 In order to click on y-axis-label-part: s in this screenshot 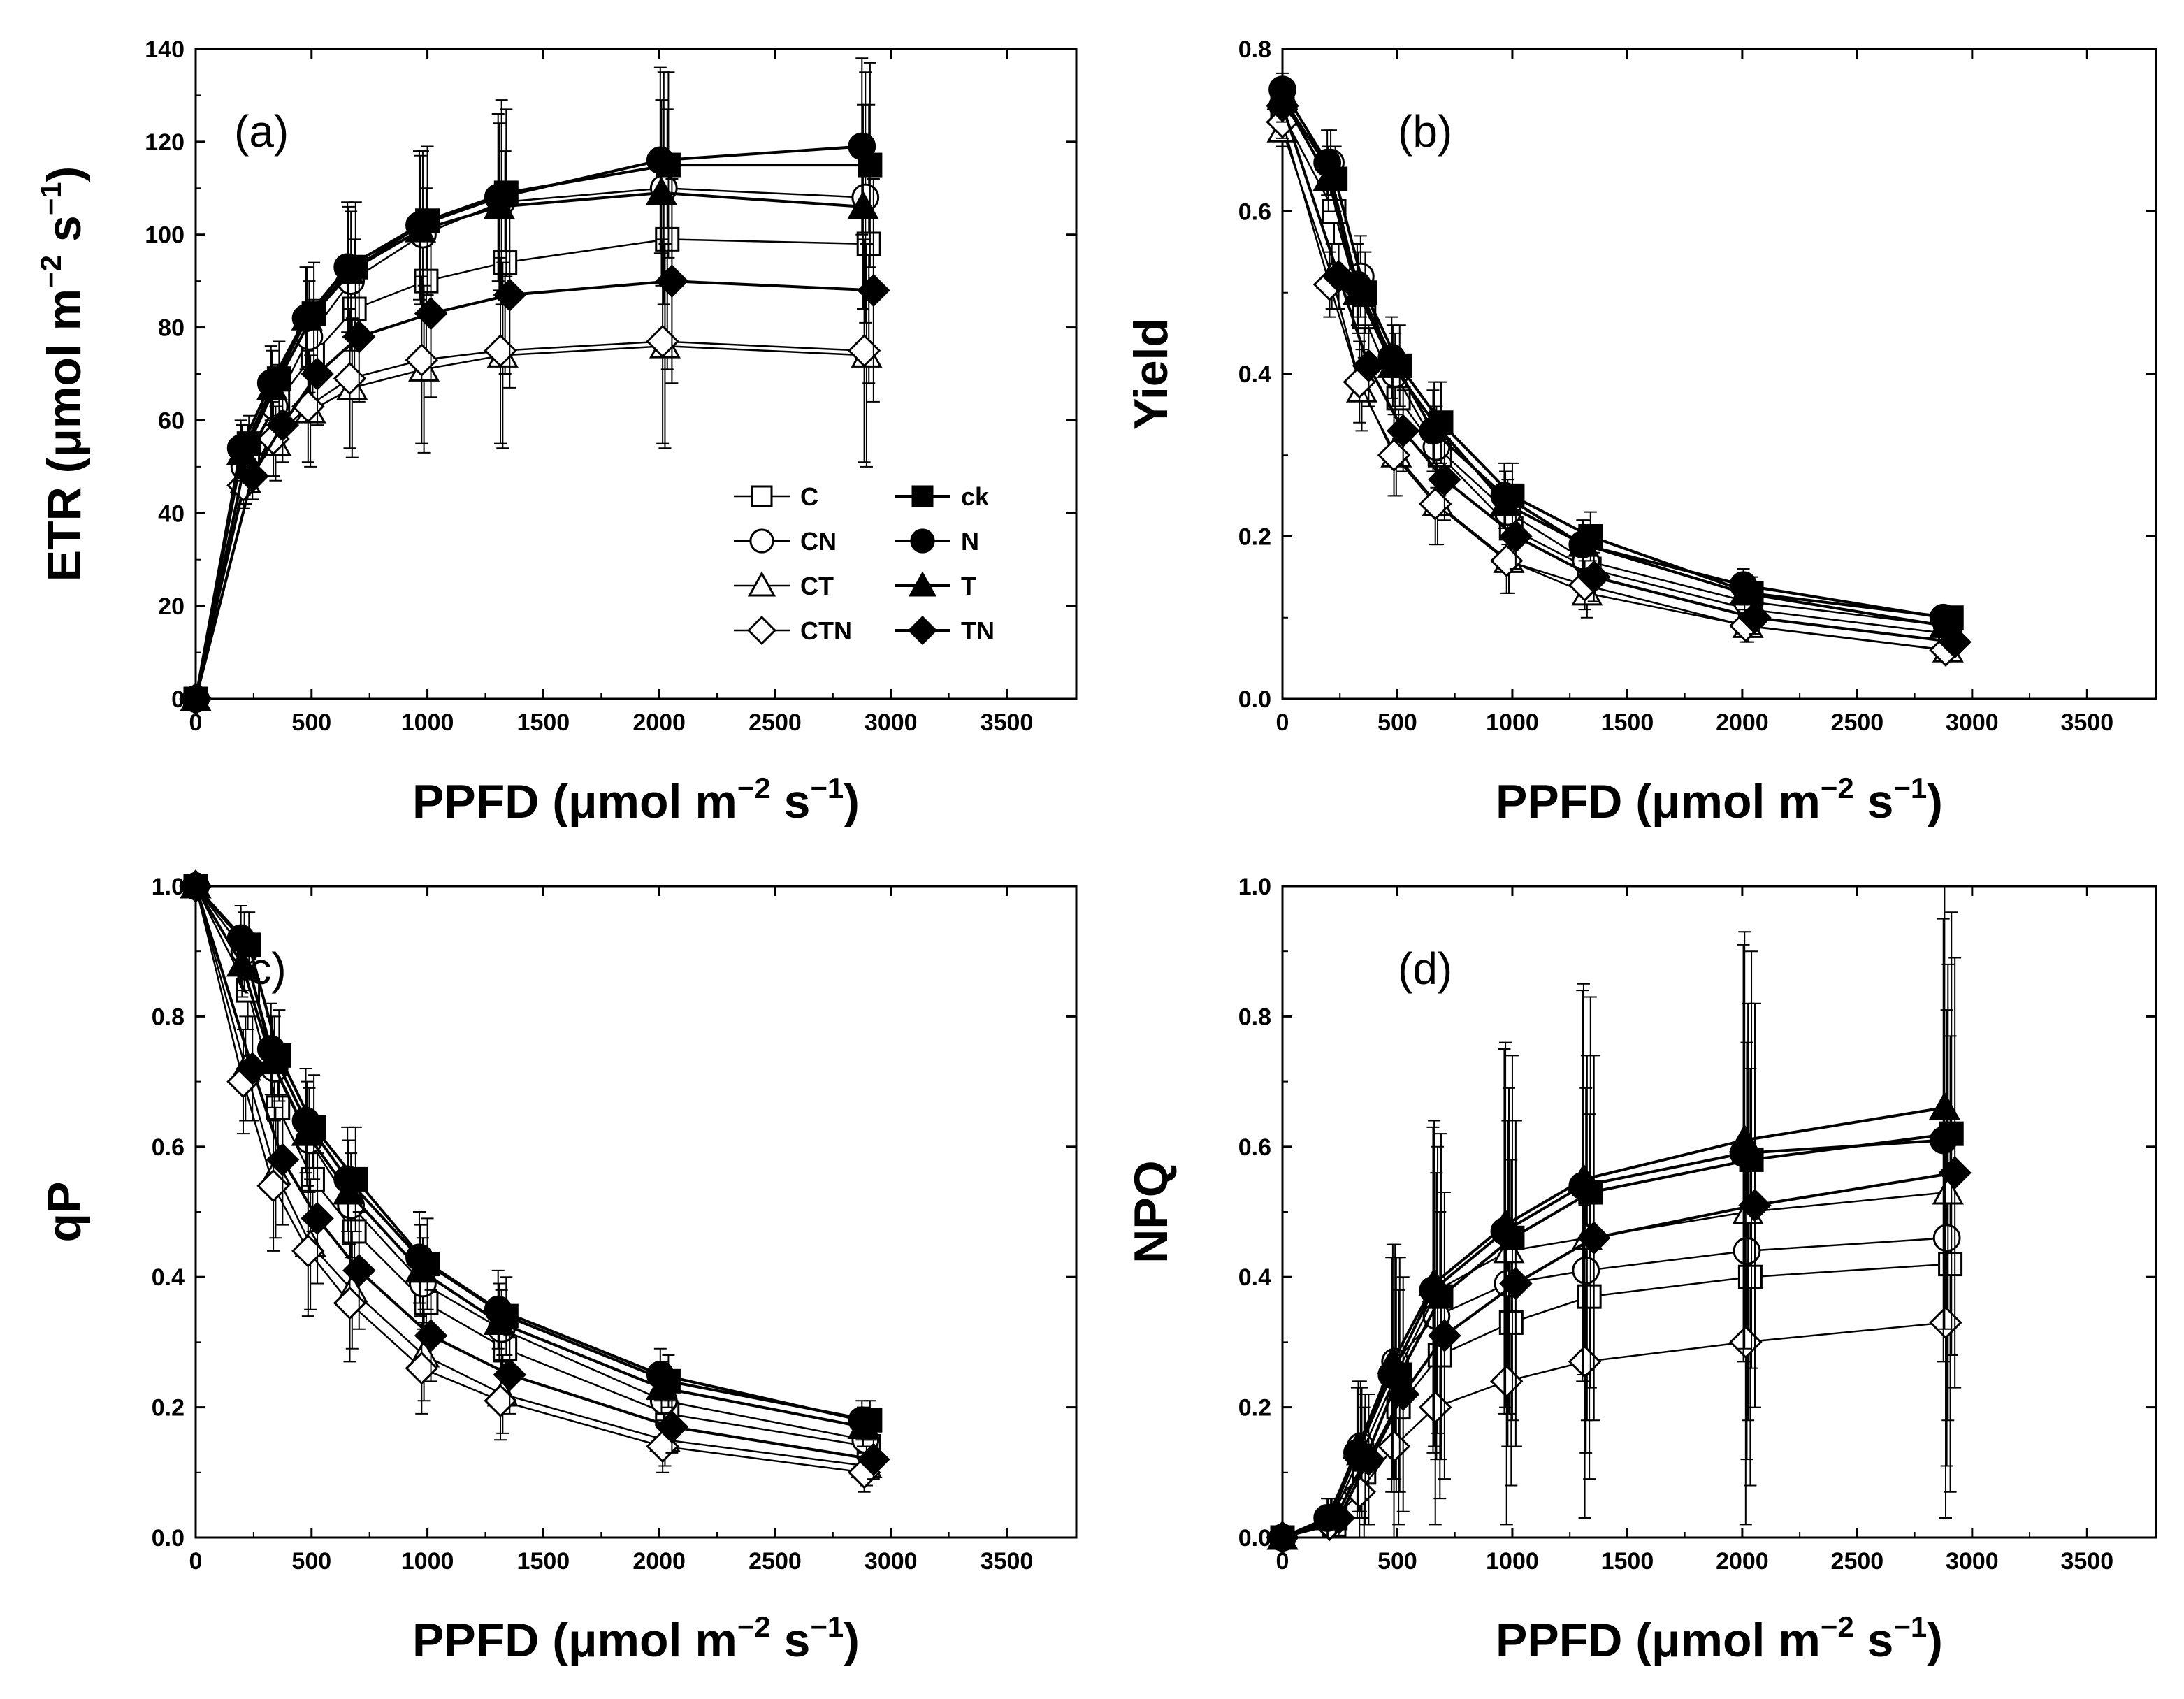, I will do `click(64, 235)`.